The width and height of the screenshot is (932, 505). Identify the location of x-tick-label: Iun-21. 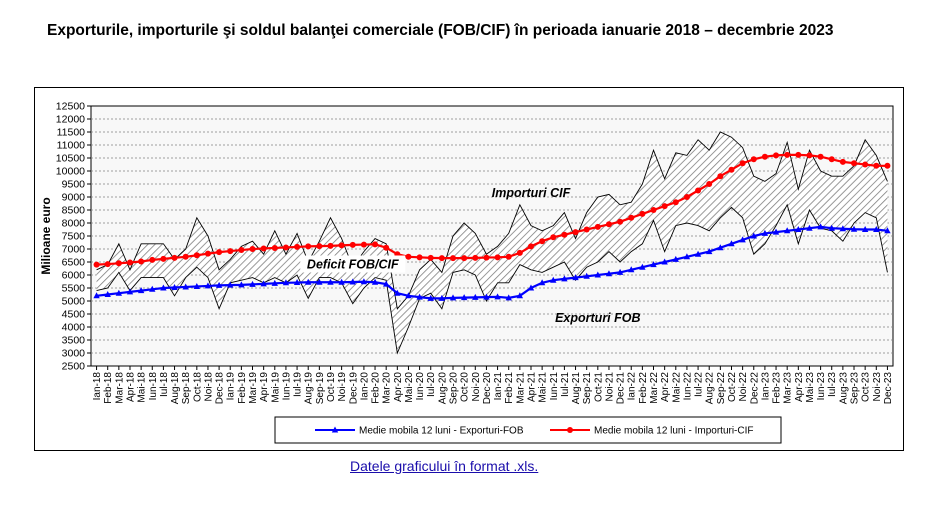
(554, 386).